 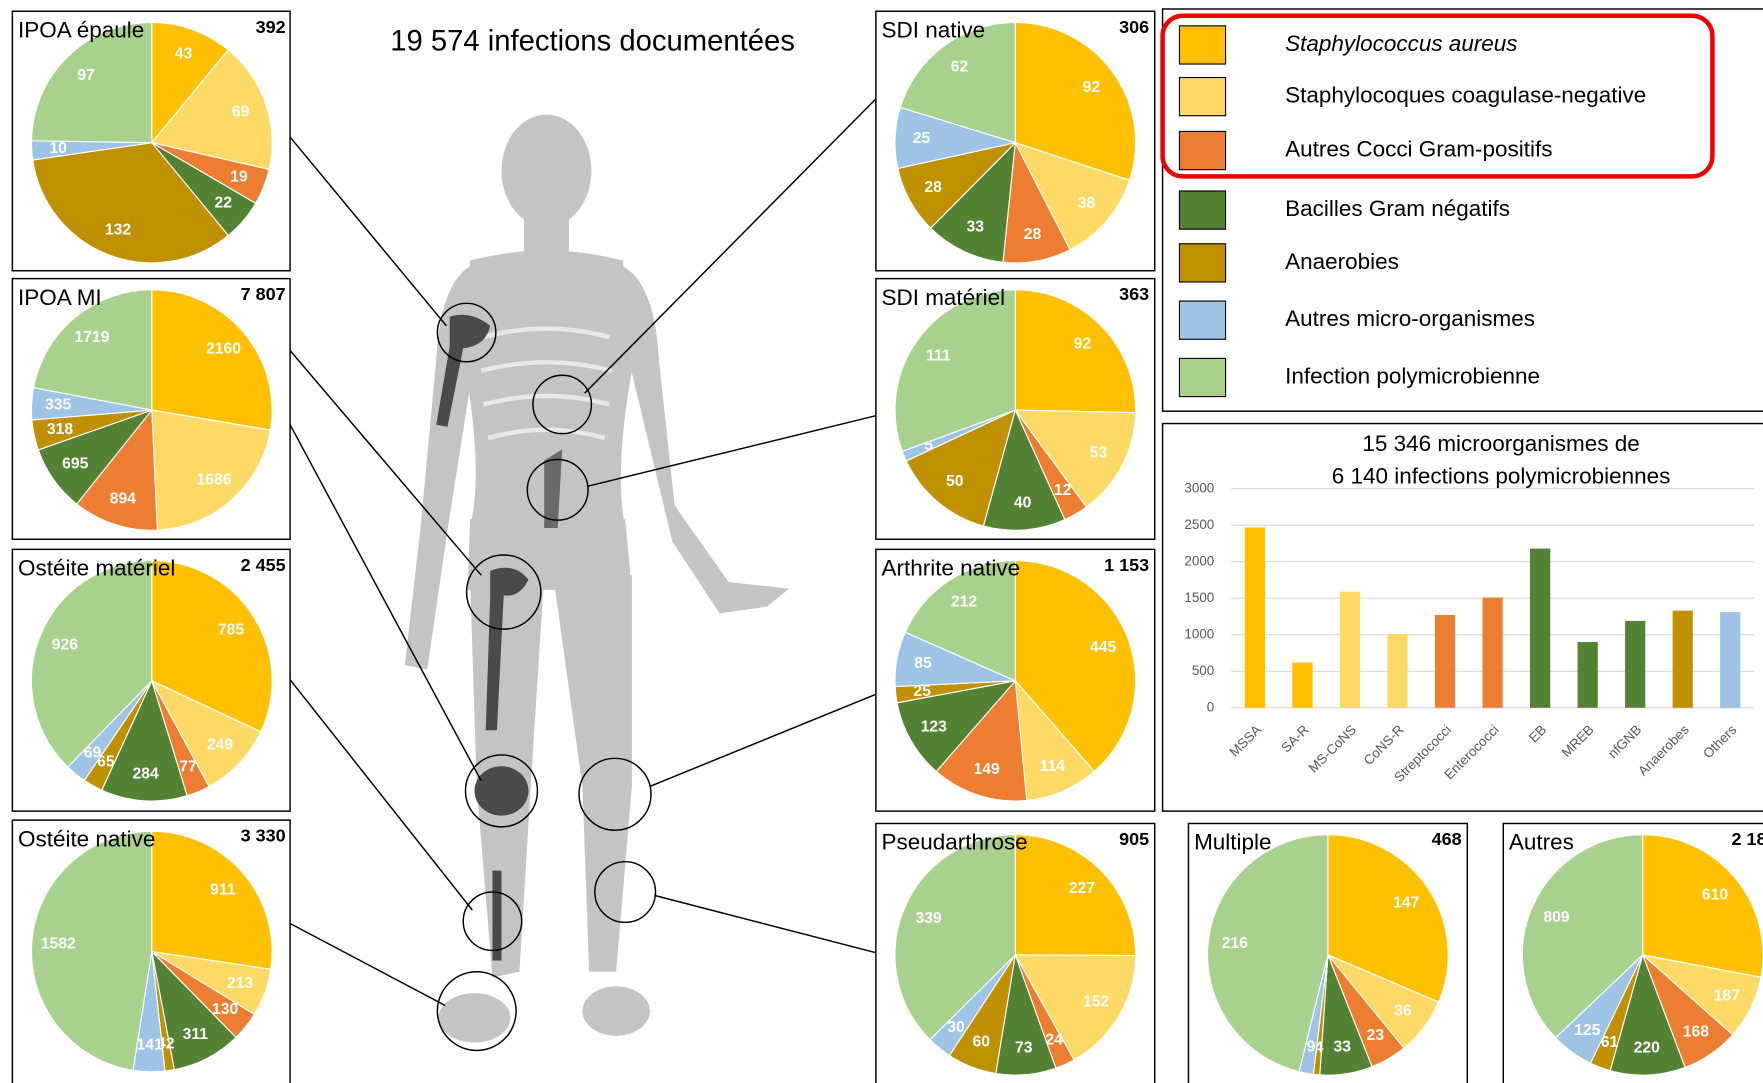 What do you see at coordinates (1024, 1047) in the screenshot?
I see `data-label: 73` at bounding box center [1024, 1047].